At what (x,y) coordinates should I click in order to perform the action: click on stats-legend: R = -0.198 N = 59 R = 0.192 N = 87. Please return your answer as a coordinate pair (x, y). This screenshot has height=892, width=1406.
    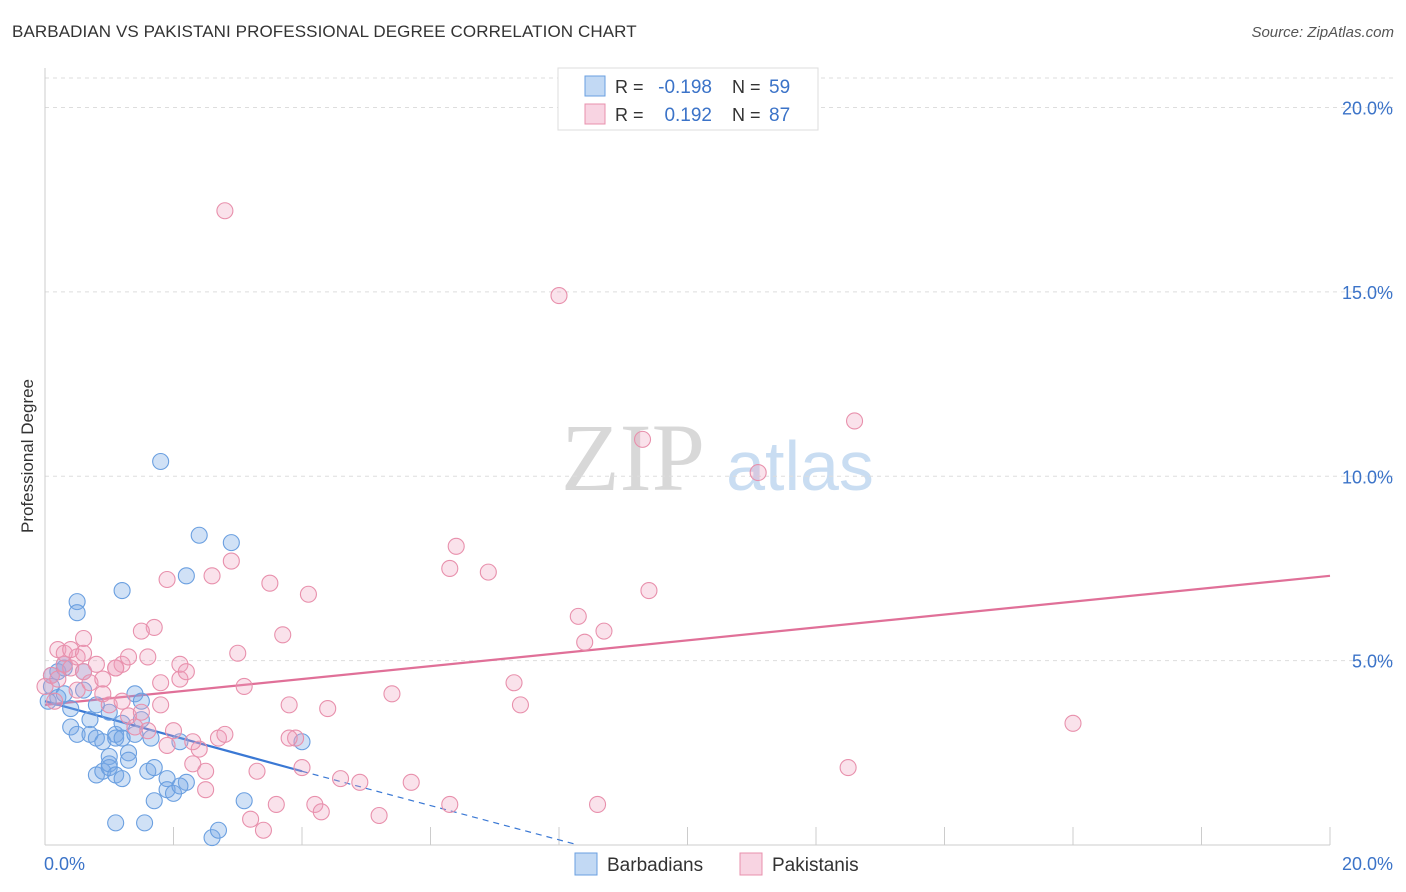
    Looking at the image, I should click on (688, 99).